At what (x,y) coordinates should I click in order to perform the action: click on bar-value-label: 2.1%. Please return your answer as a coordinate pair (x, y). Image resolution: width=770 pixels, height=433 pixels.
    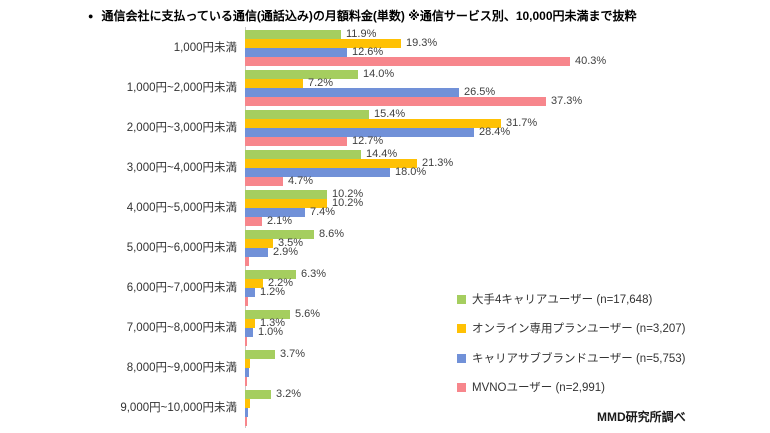
    Looking at the image, I should click on (280, 221).